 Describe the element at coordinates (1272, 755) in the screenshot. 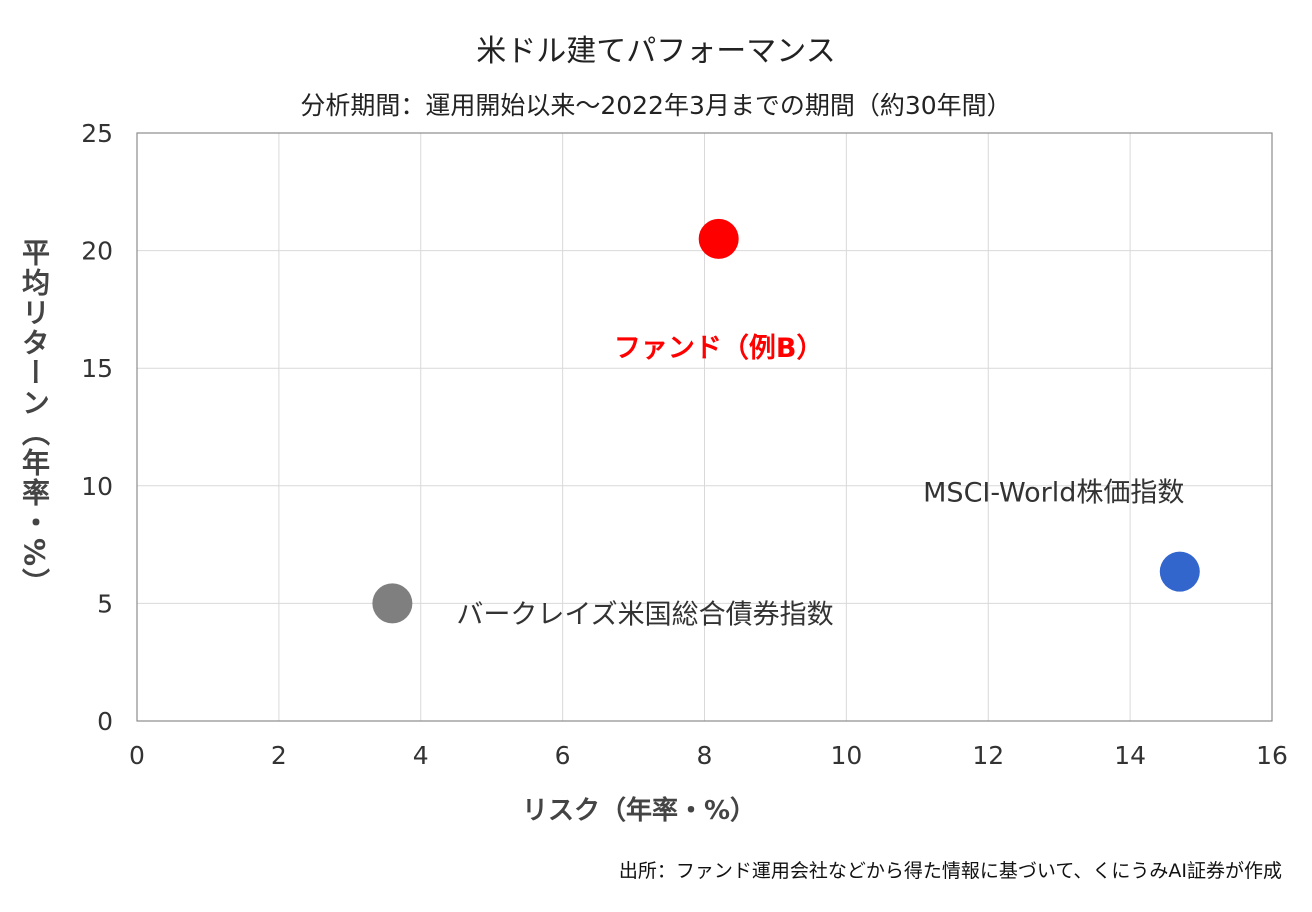

I see `x-tick-label: 16` at that location.